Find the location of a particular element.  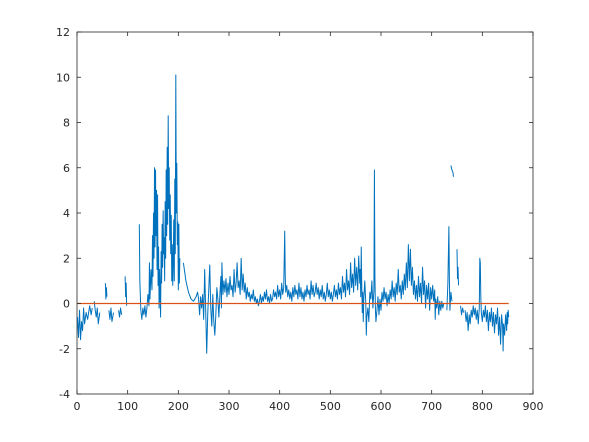

x-tick-label: 100 is located at coordinates (127, 406).